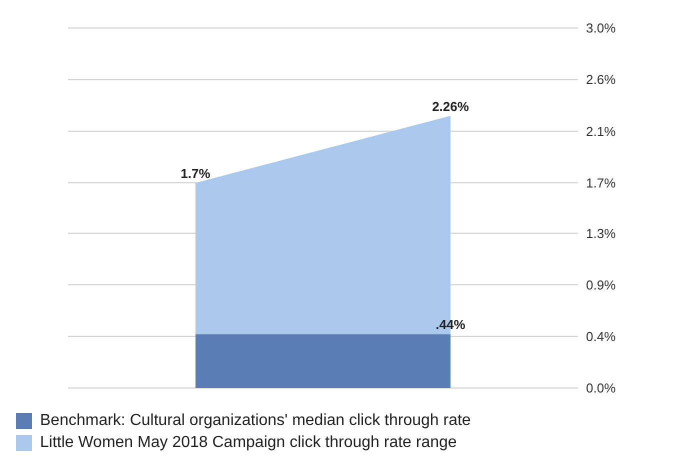 This screenshot has width=673, height=476. I want to click on legend-label: Benchmark: Cultural organizations' median click through rate, so click(255, 421).